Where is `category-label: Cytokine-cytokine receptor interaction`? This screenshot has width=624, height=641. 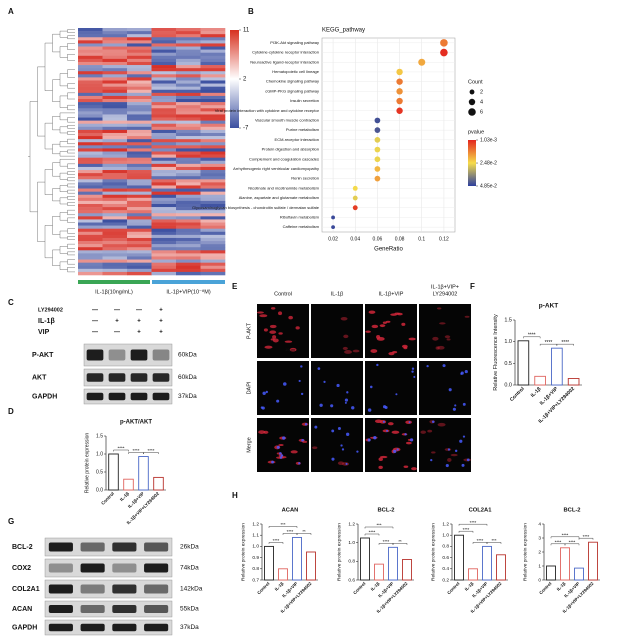
category-label: Cytokine-cytokine receptor interaction is located at coordinates (285, 52).